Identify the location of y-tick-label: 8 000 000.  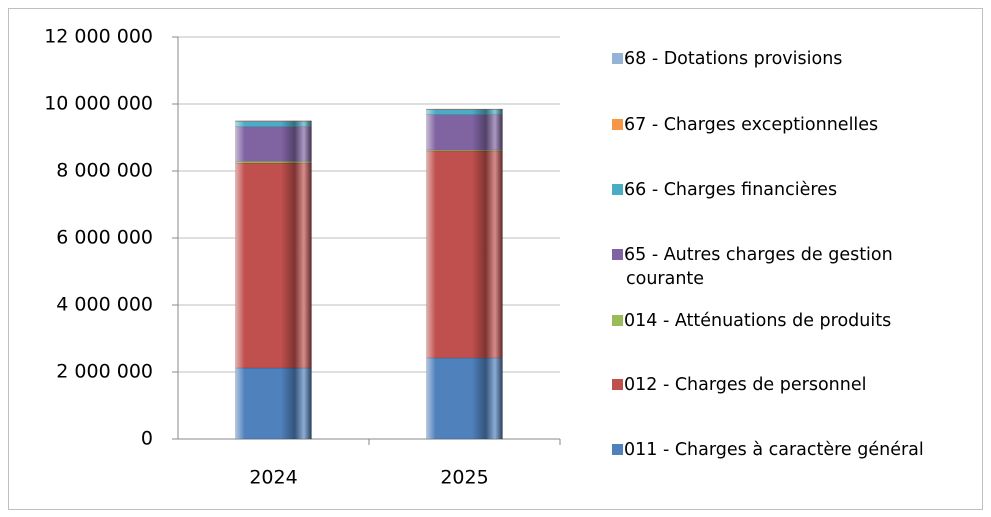
(104, 171).